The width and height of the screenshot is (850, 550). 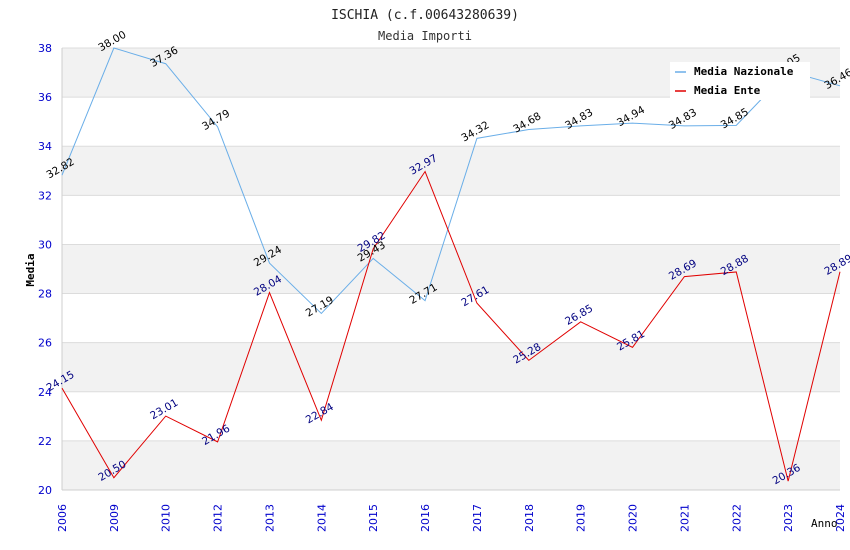 What do you see at coordinates (684, 518) in the screenshot?
I see `x-tick-label: 2021` at bounding box center [684, 518].